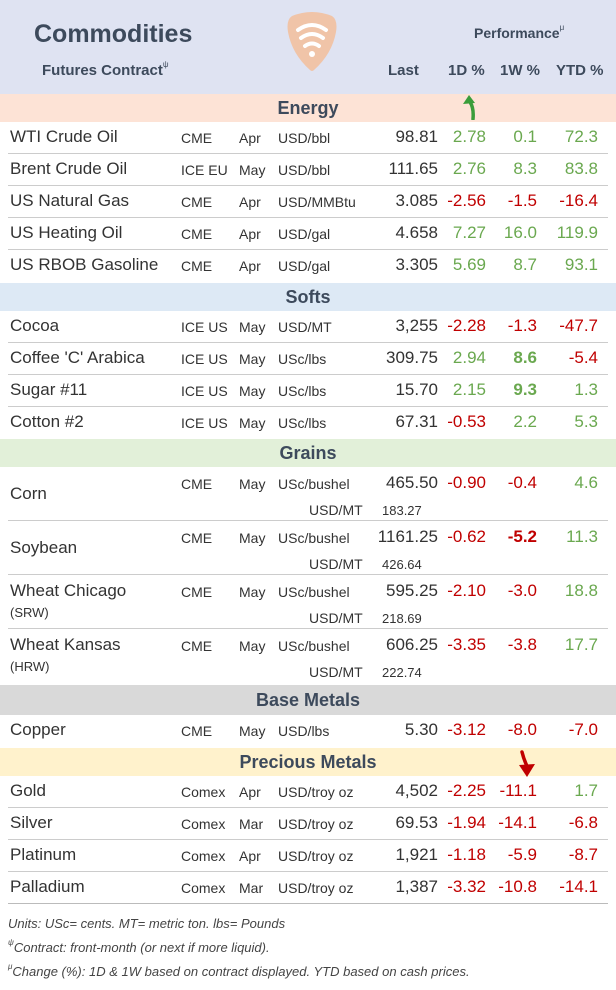 This screenshot has height=990, width=616. I want to click on last-price-secondary: 183.27, so click(402, 510).